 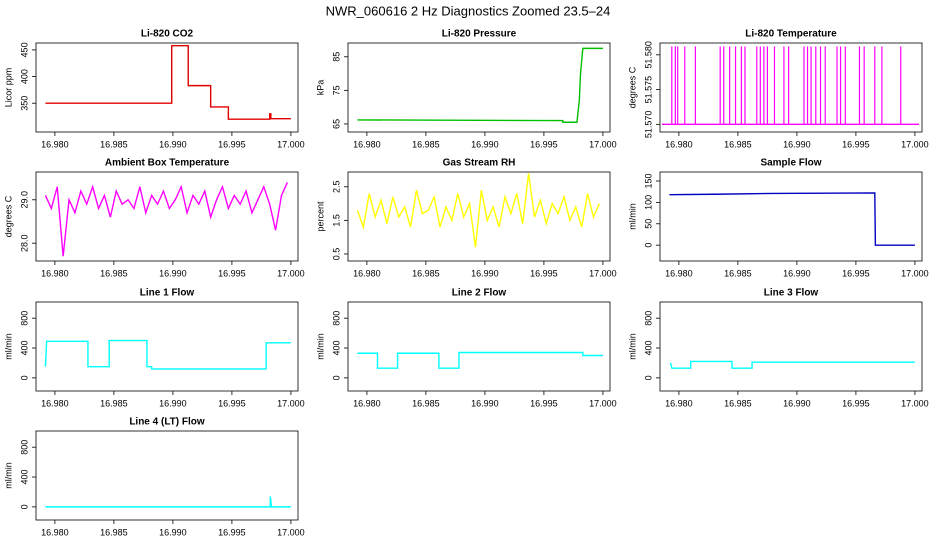 What do you see at coordinates (648, 125) in the screenshot?
I see `y-tick-label: 51.570` at bounding box center [648, 125].